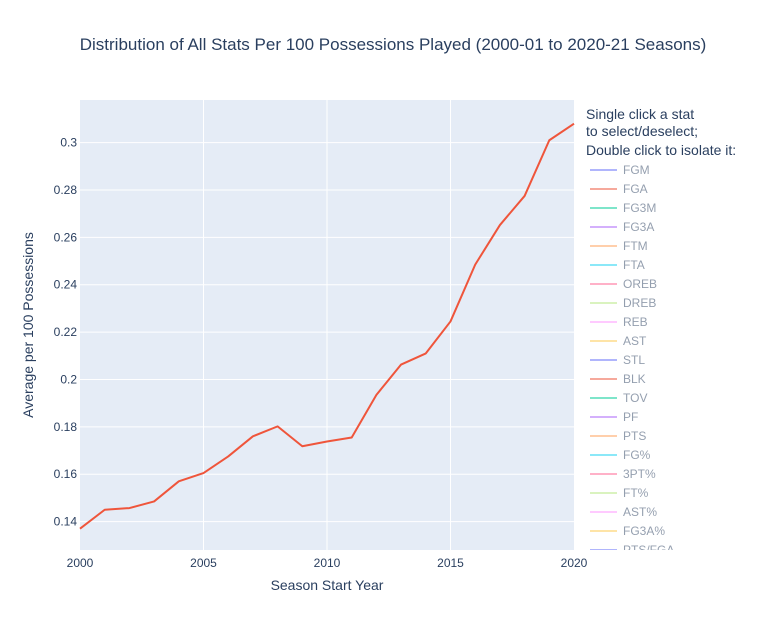 This screenshot has height=635, width=775. What do you see at coordinates (619, 493) in the screenshot?
I see `legend-item-ft-: FT%` at bounding box center [619, 493].